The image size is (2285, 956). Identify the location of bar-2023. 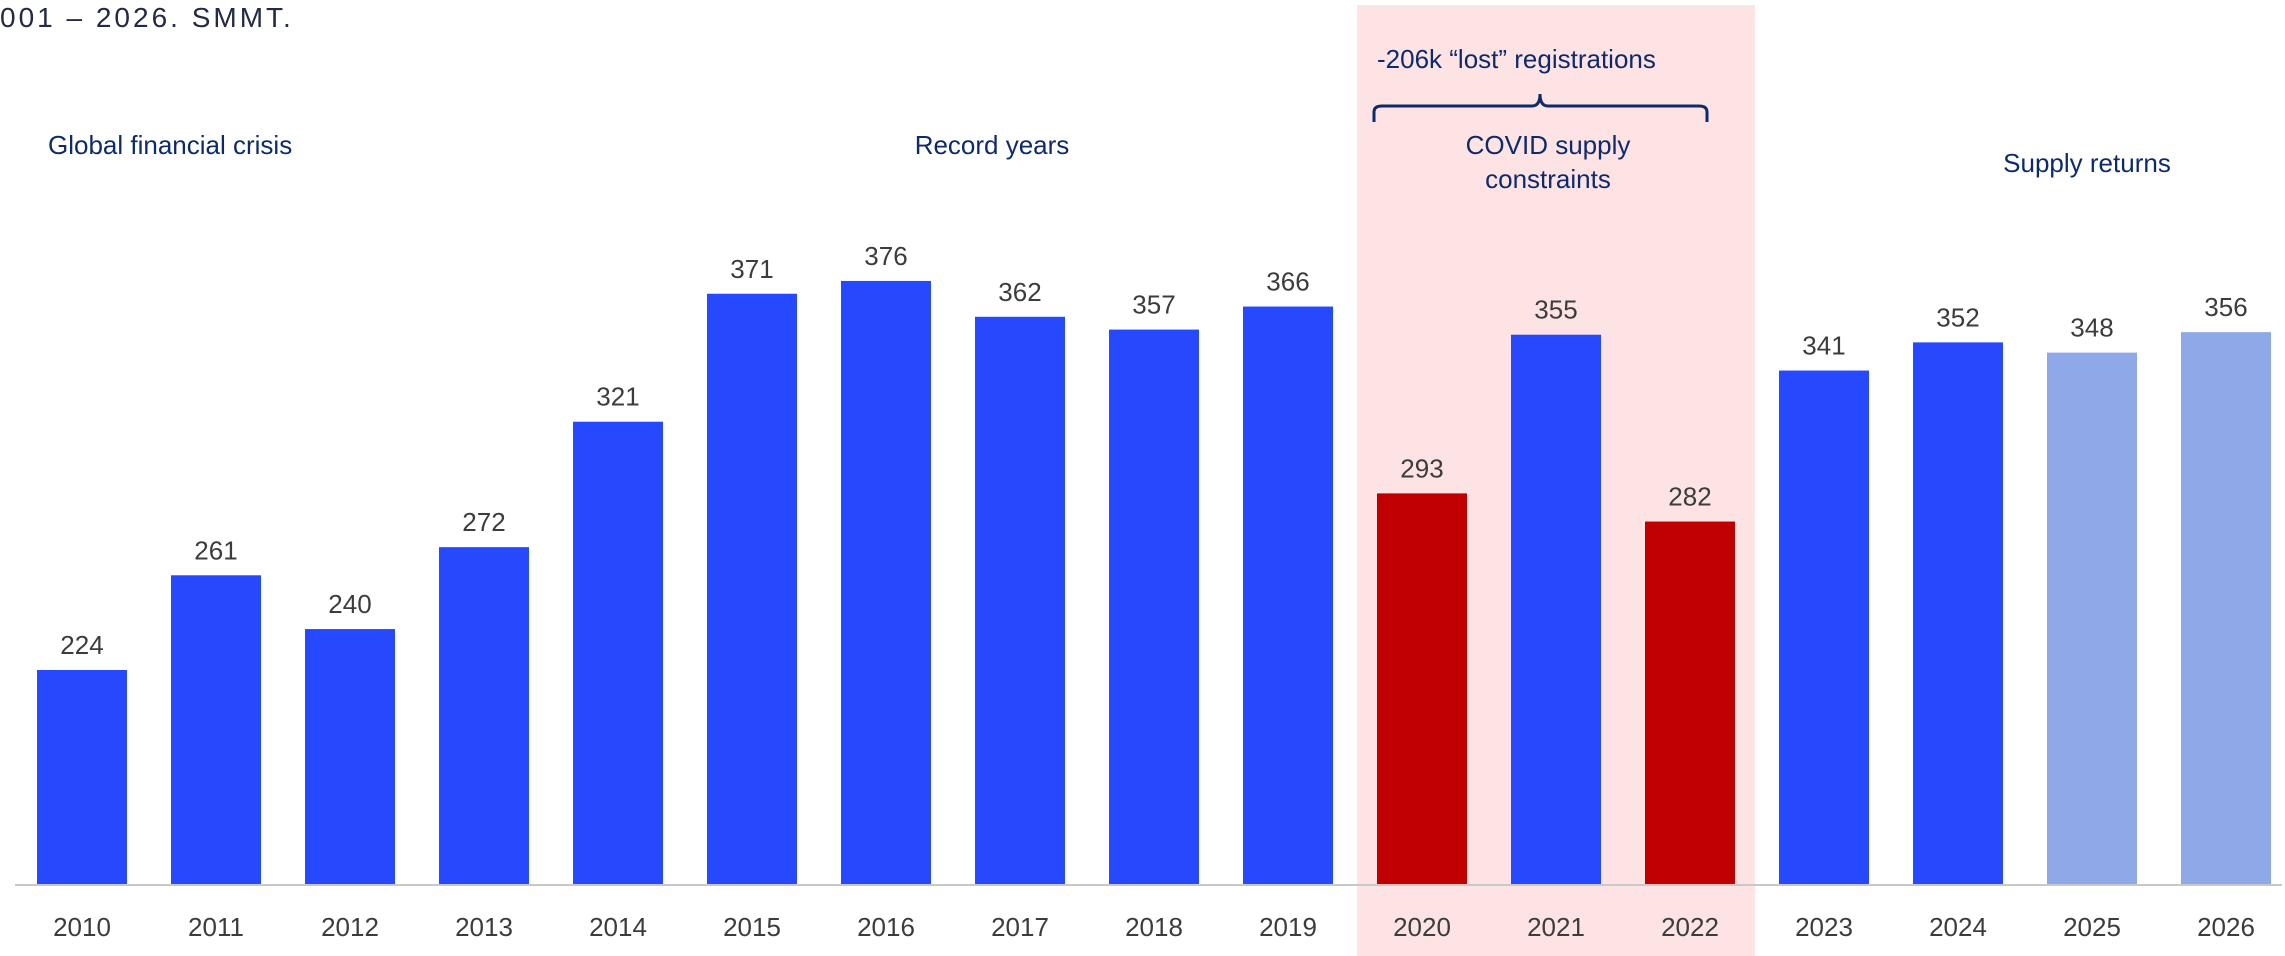
(1824, 627).